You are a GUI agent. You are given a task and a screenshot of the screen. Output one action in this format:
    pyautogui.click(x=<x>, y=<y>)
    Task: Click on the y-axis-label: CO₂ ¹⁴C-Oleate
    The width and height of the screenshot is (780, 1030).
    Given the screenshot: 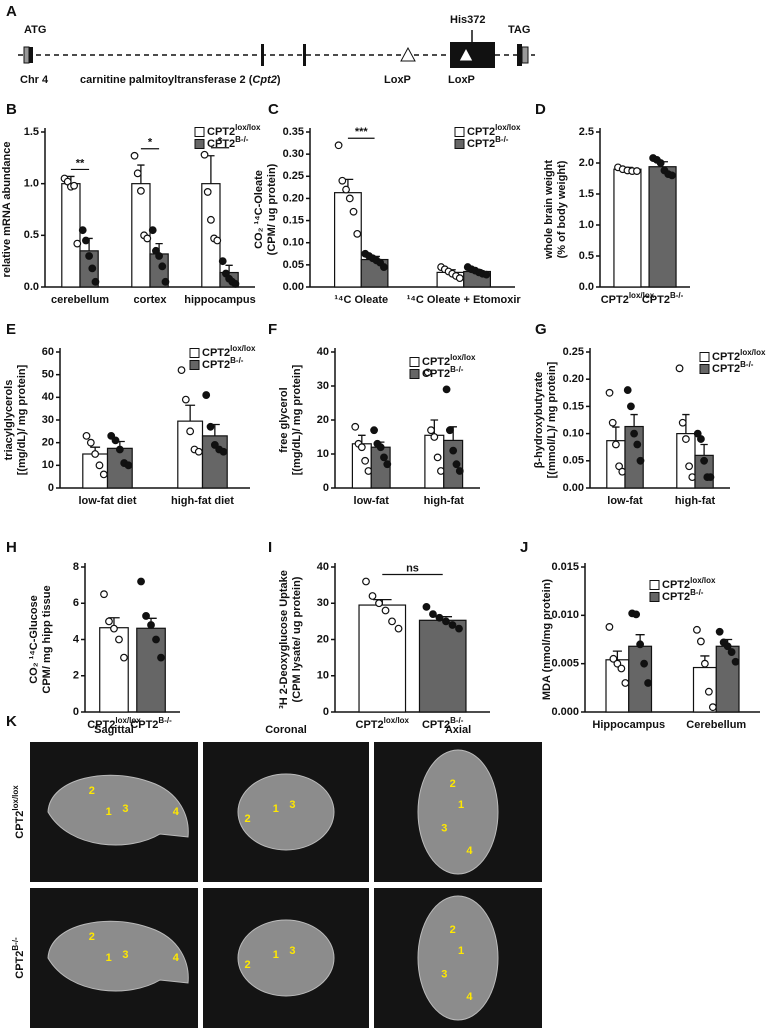 What is the action you would take?
    pyautogui.click(x=259, y=209)
    